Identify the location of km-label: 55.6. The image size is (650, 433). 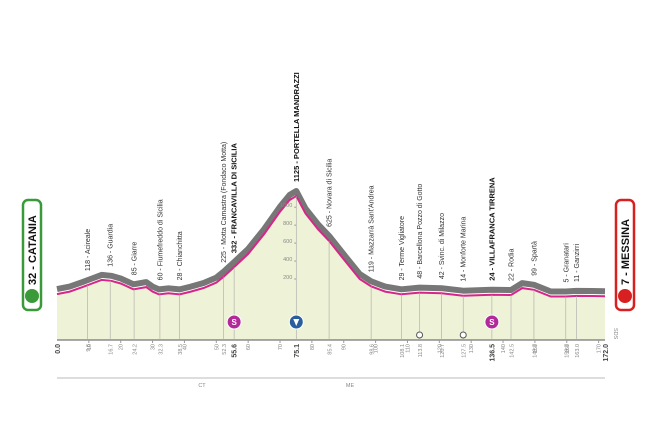
(235, 351).